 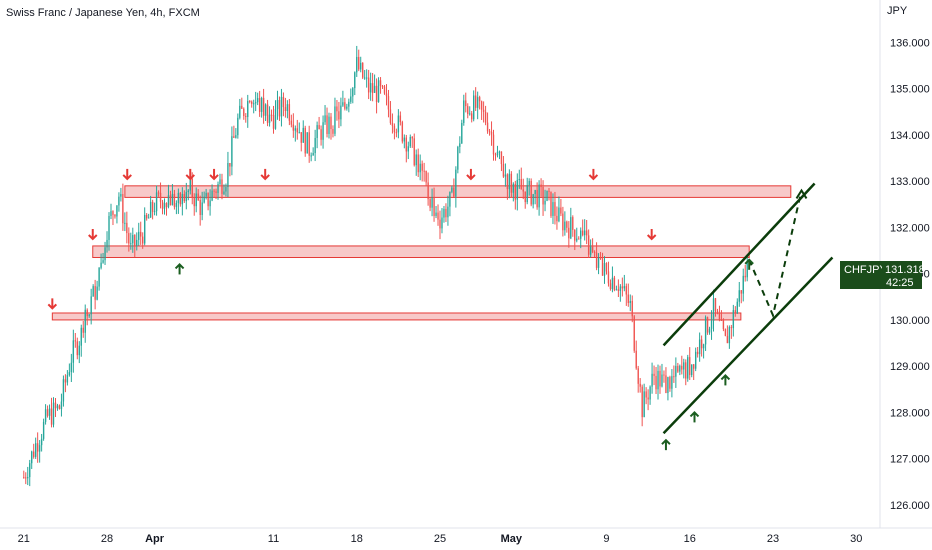 What do you see at coordinates (739, 264) in the screenshot?
I see `channel-upper-line` at bounding box center [739, 264].